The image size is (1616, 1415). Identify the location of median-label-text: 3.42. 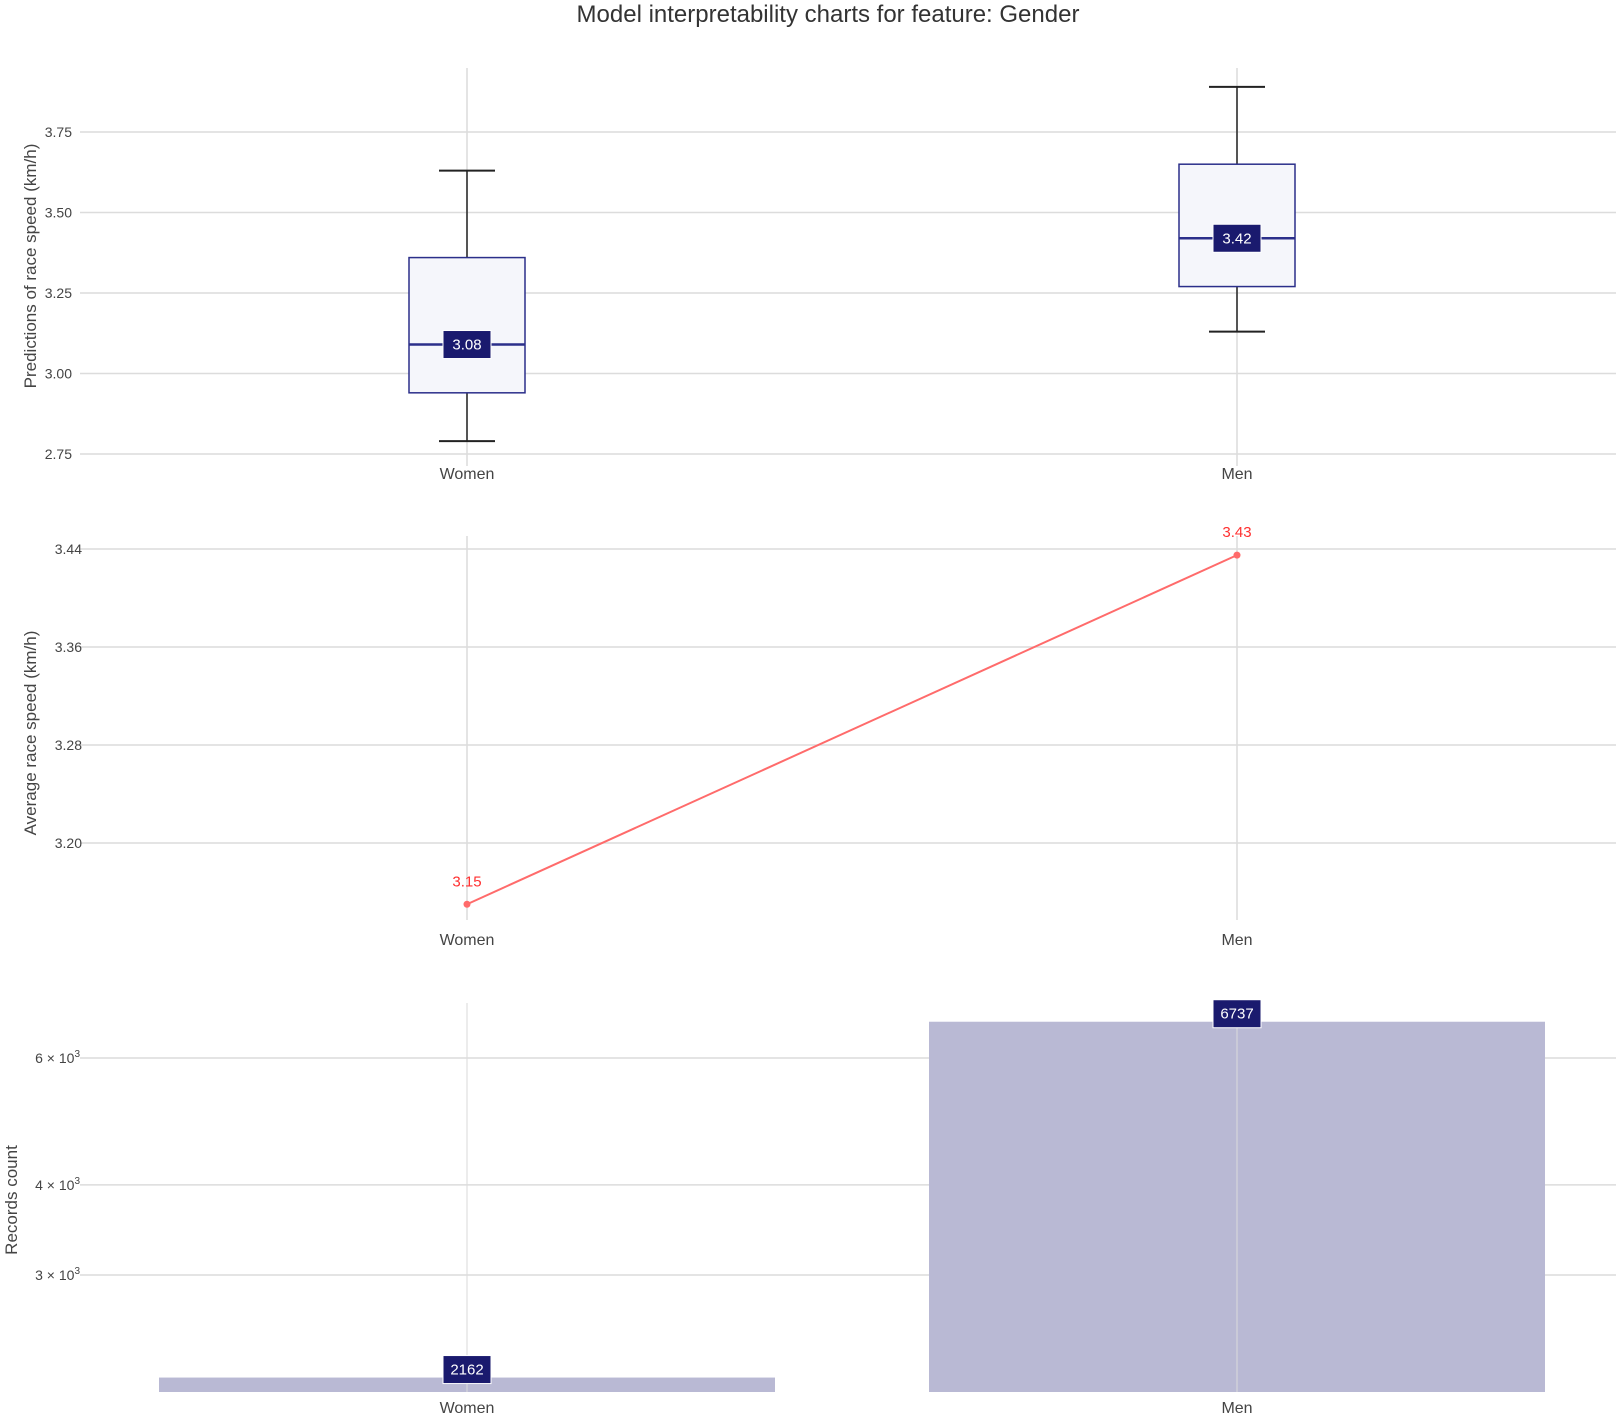
(1236, 238).